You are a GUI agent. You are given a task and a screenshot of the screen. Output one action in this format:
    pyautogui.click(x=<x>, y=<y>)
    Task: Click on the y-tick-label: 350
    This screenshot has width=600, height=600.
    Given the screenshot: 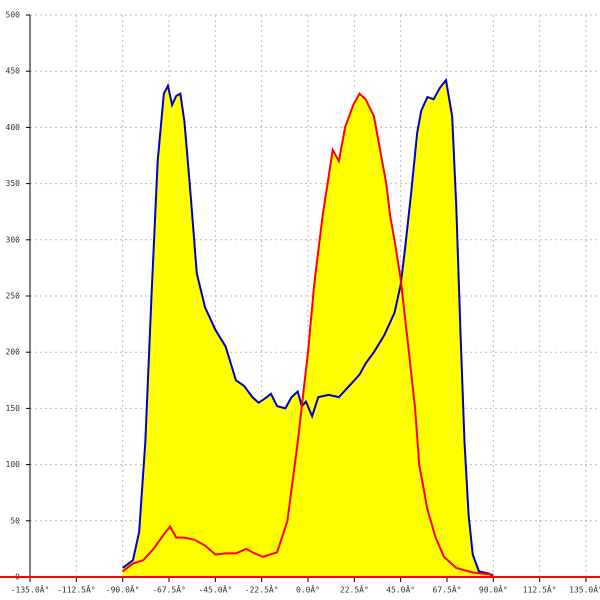 What is the action you would take?
    pyautogui.click(x=13, y=183)
    